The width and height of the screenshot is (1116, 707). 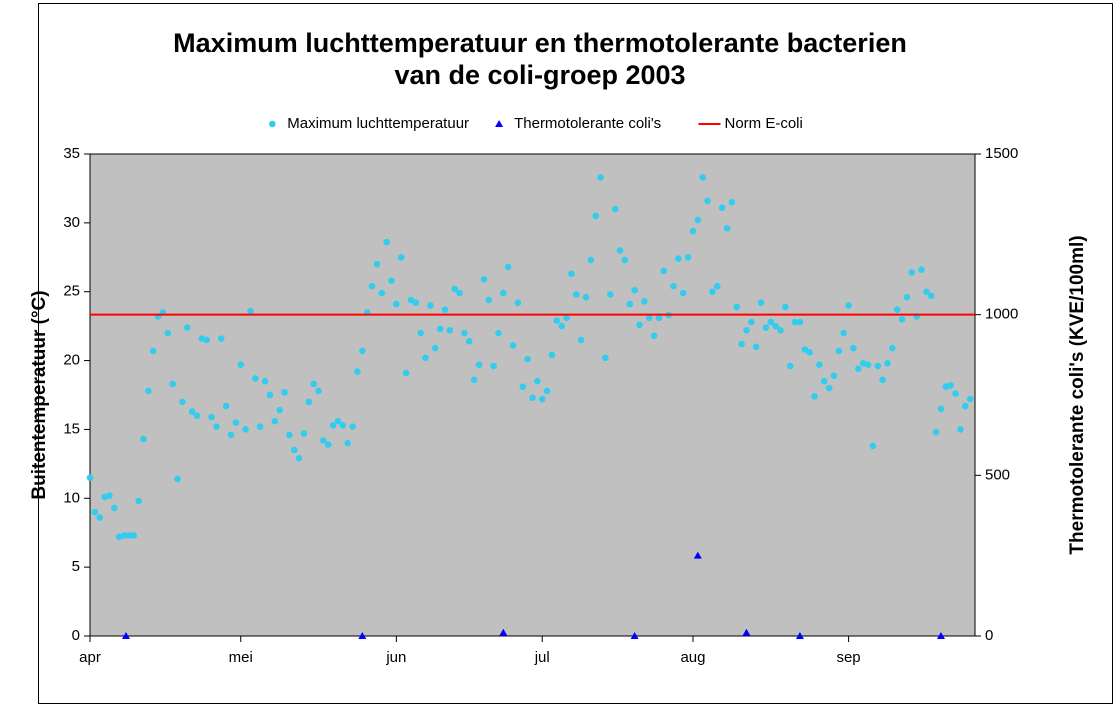 I want to click on chart-title: van de coli-groep 2003, so click(x=539, y=75).